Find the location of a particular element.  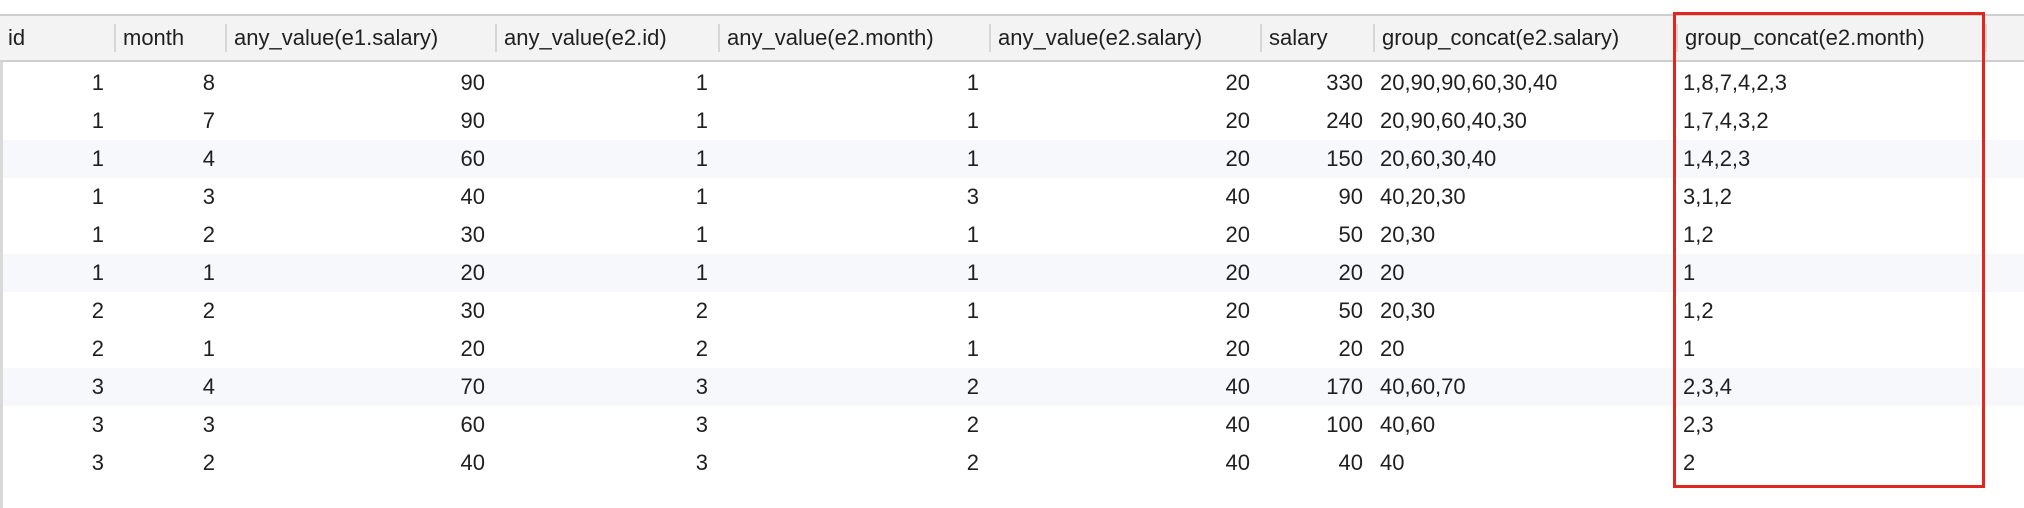

column-header-id: id is located at coordinates (17, 37).